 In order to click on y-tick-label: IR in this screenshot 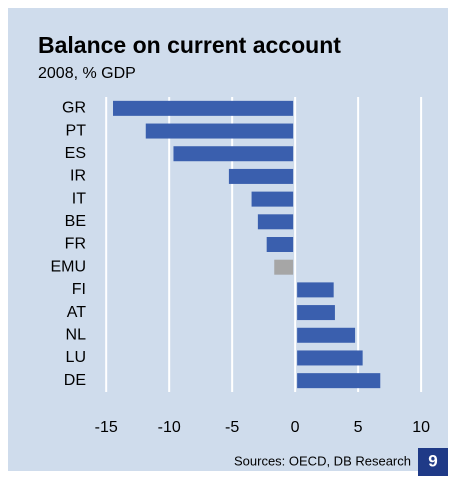, I will do `click(78, 176)`.